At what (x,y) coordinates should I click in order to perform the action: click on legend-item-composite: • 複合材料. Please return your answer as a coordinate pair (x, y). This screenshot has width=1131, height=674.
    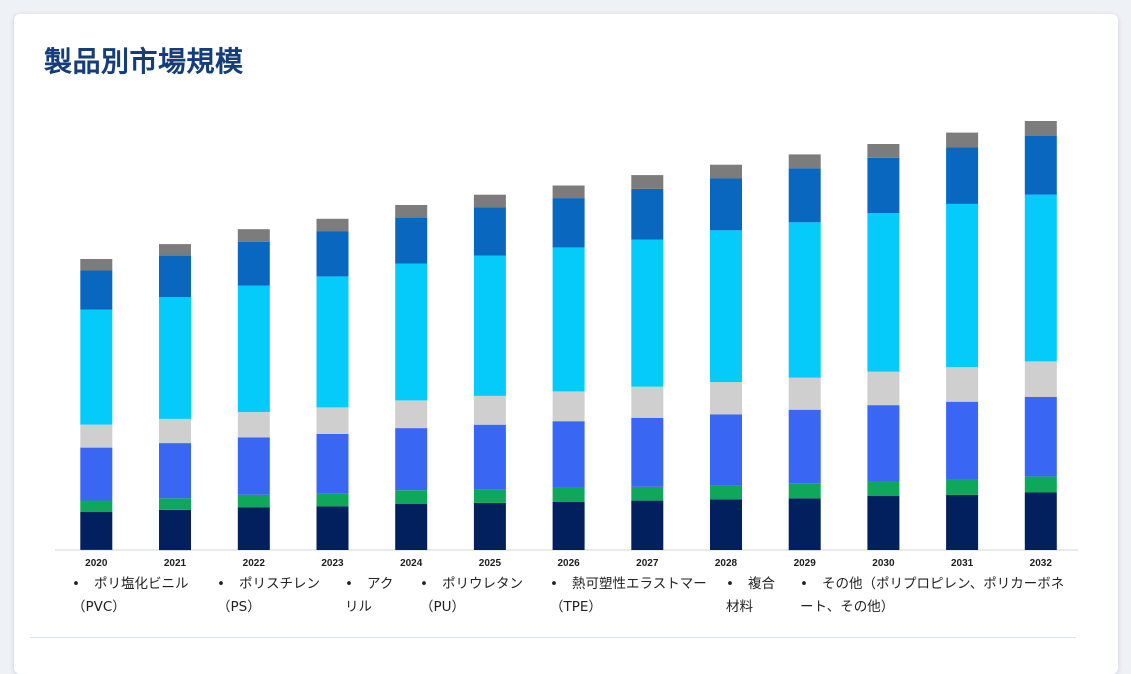
    Looking at the image, I should click on (755, 596).